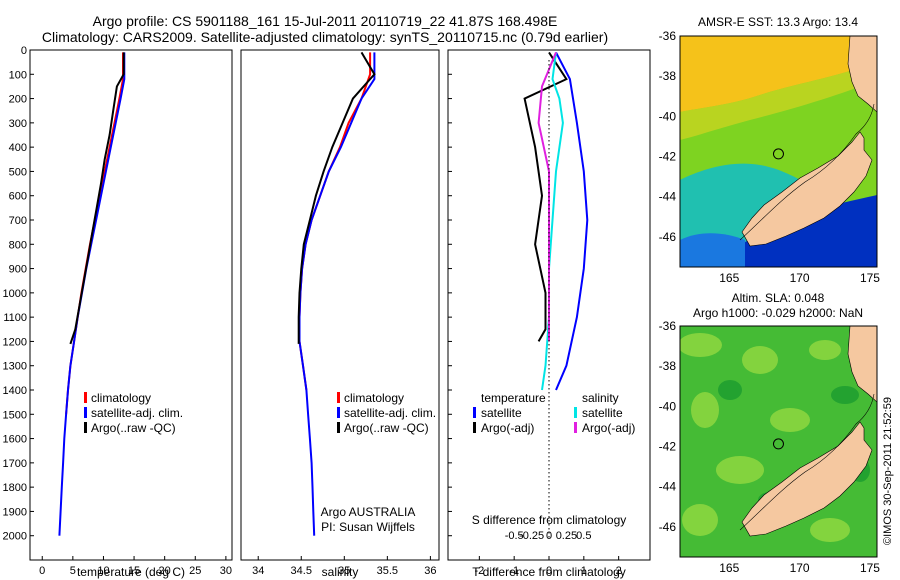  Describe the element at coordinates (668, 197) in the screenshot. I see `sst-map-lat-tick-label: -44` at that location.